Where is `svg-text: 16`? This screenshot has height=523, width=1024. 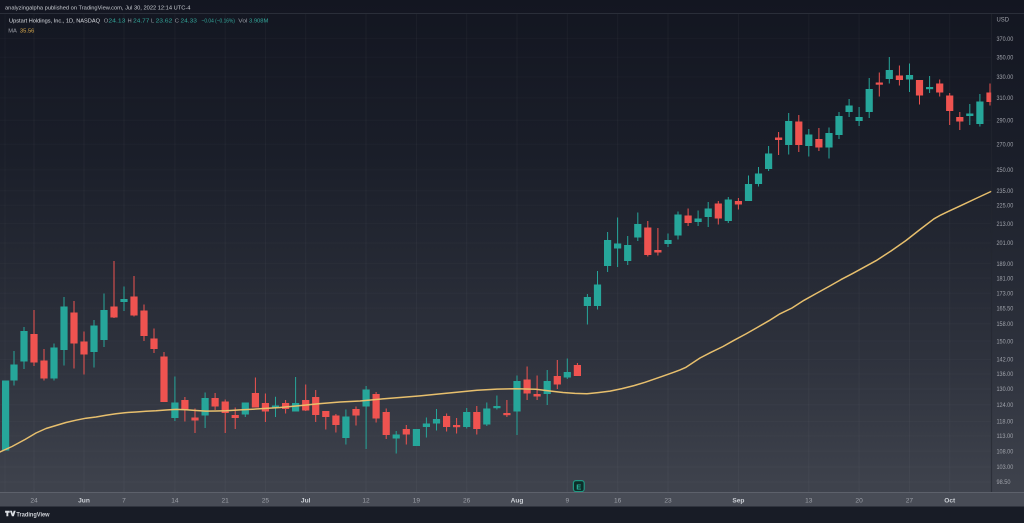 svg-text: 16 is located at coordinates (618, 500).